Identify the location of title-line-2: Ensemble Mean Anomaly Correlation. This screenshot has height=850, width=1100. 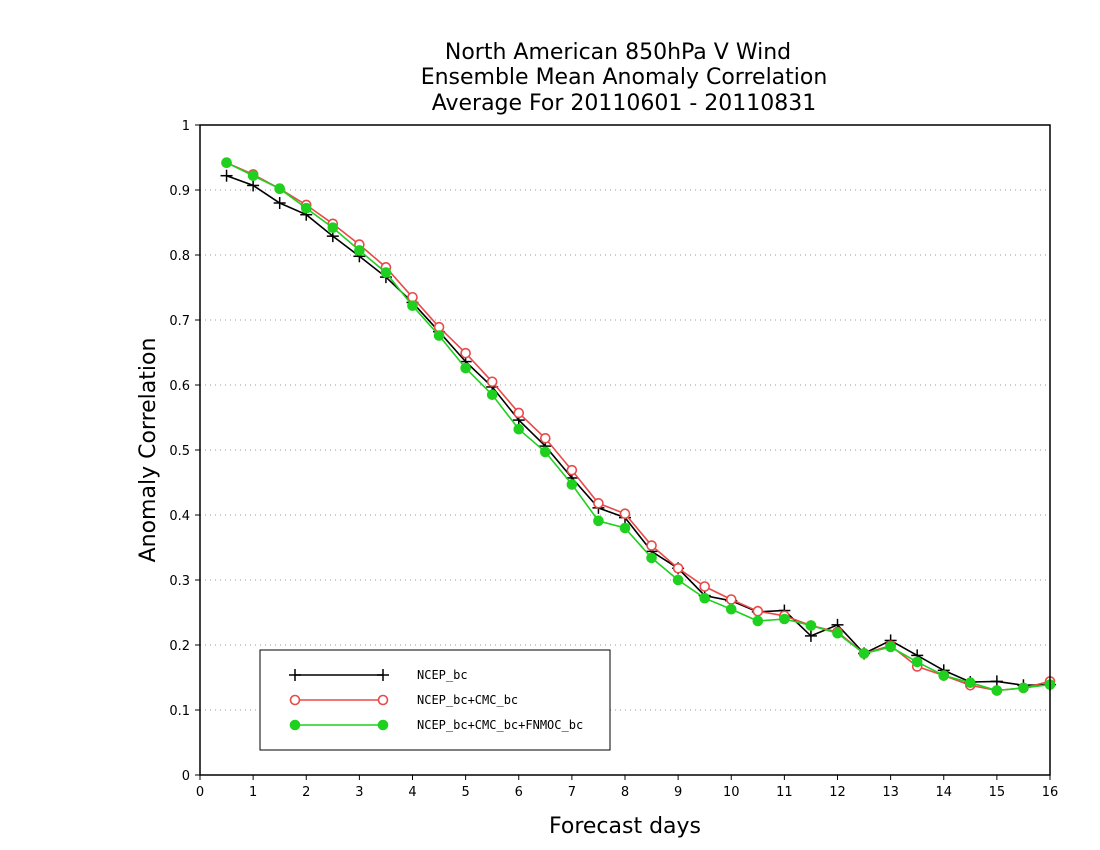
(624, 77).